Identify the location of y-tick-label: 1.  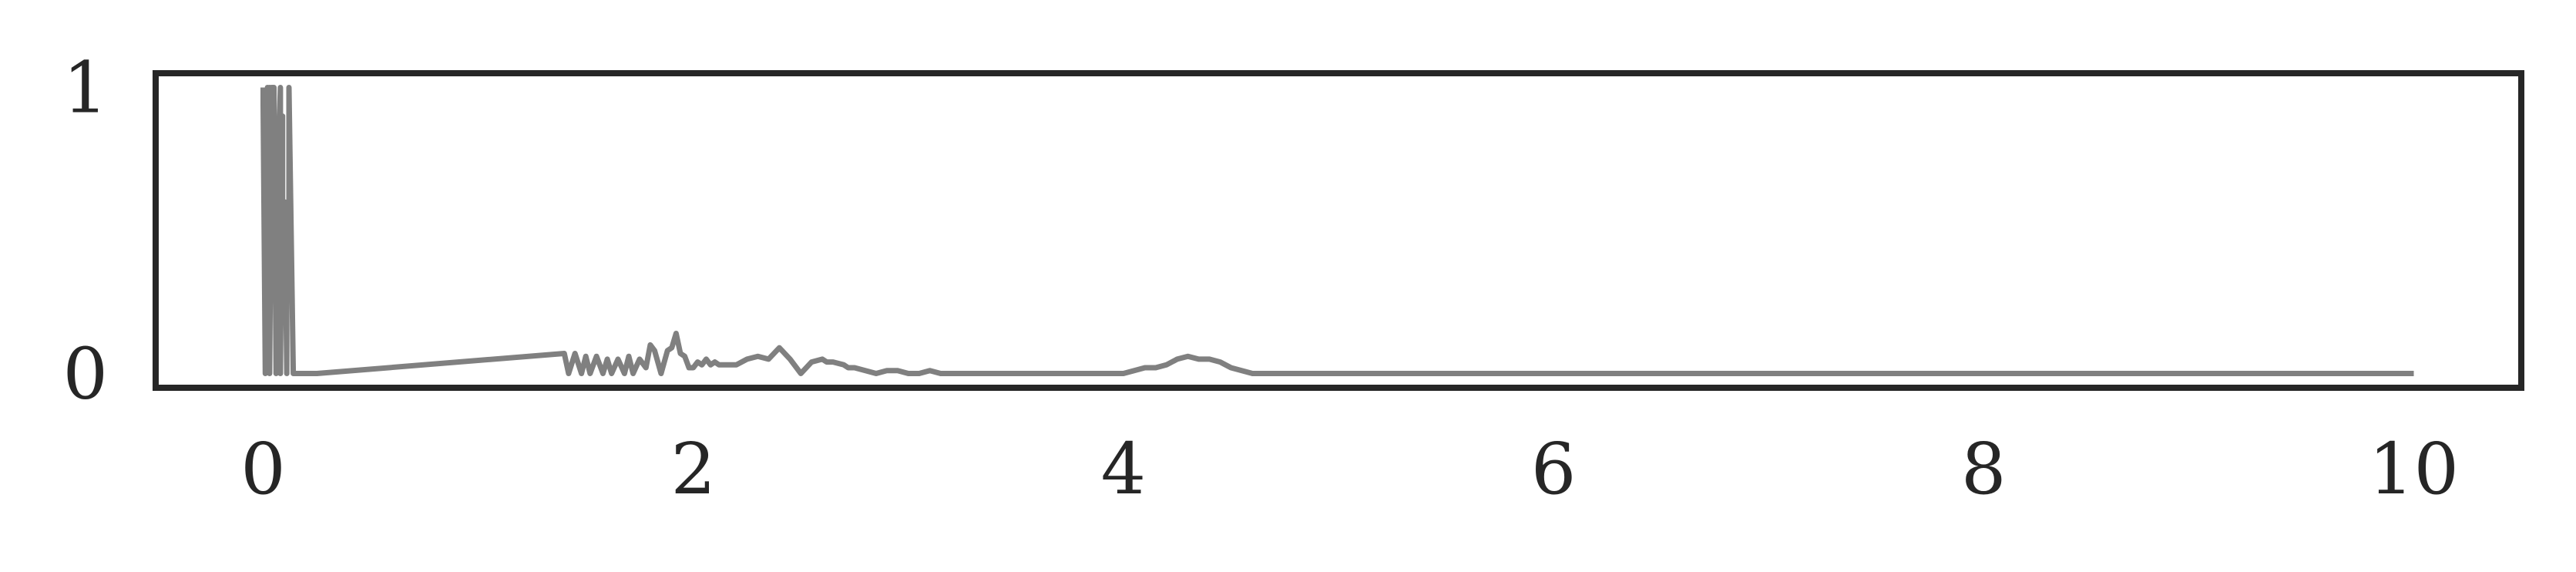
(85, 88).